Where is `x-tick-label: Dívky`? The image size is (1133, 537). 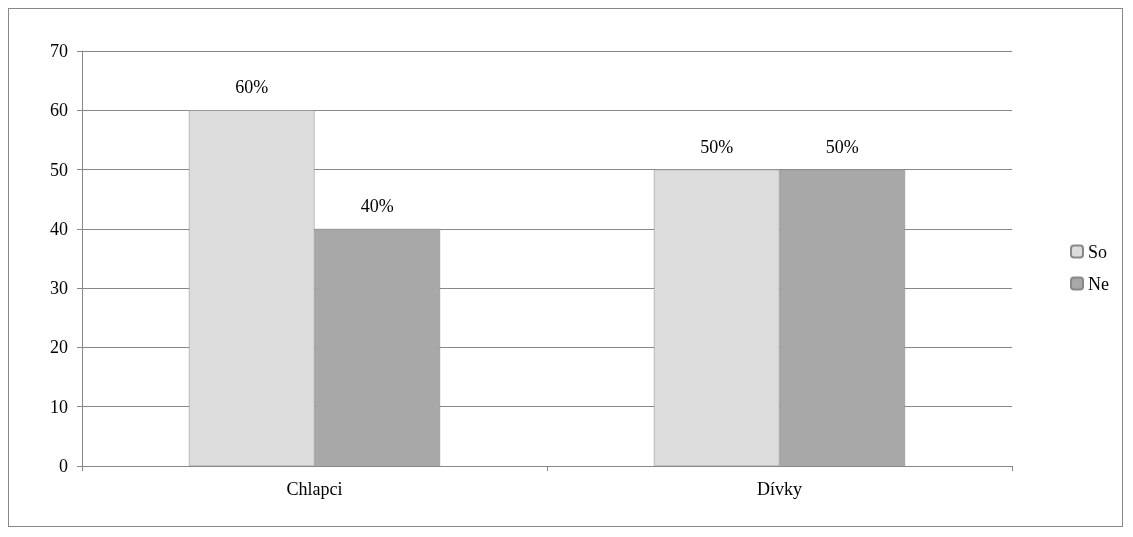 x-tick-label: Dívky is located at coordinates (779, 489).